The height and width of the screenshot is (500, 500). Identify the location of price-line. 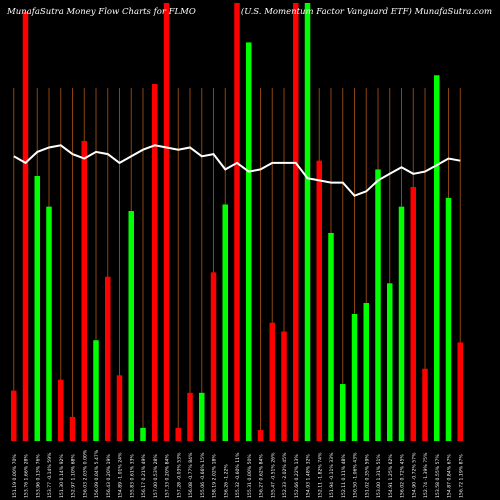
(237, 170).